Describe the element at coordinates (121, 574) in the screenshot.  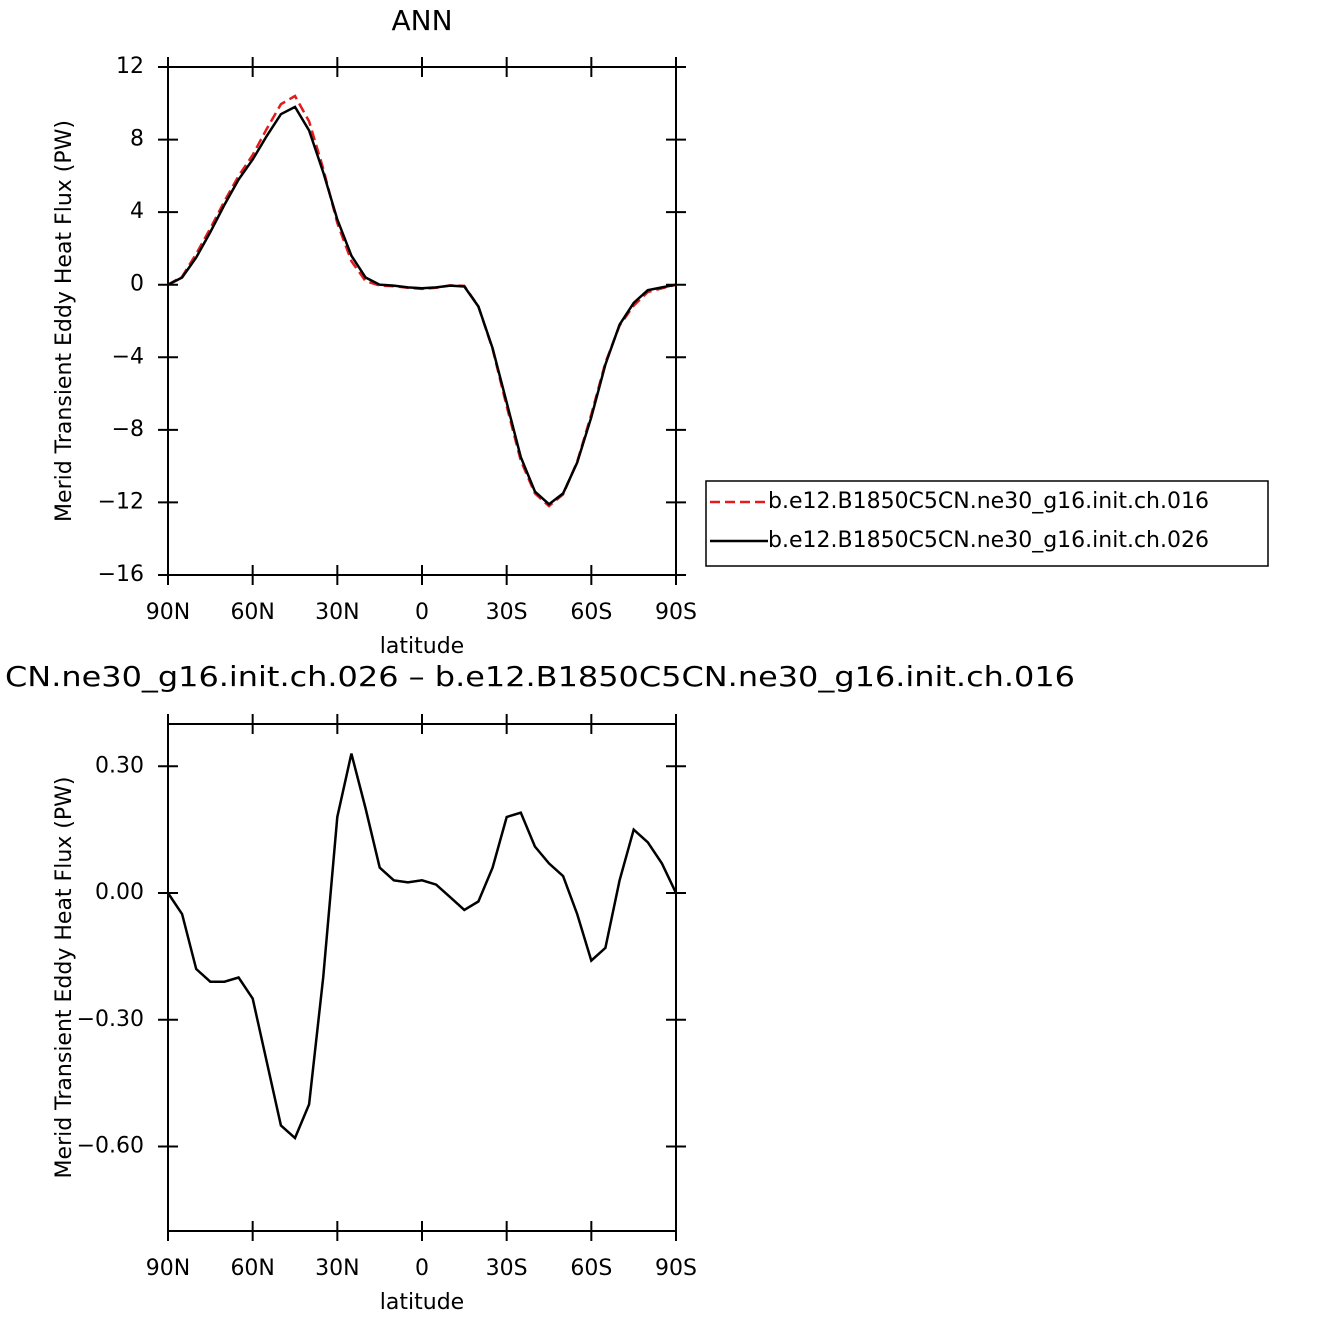
I see `y-tick-label: −16` at that location.